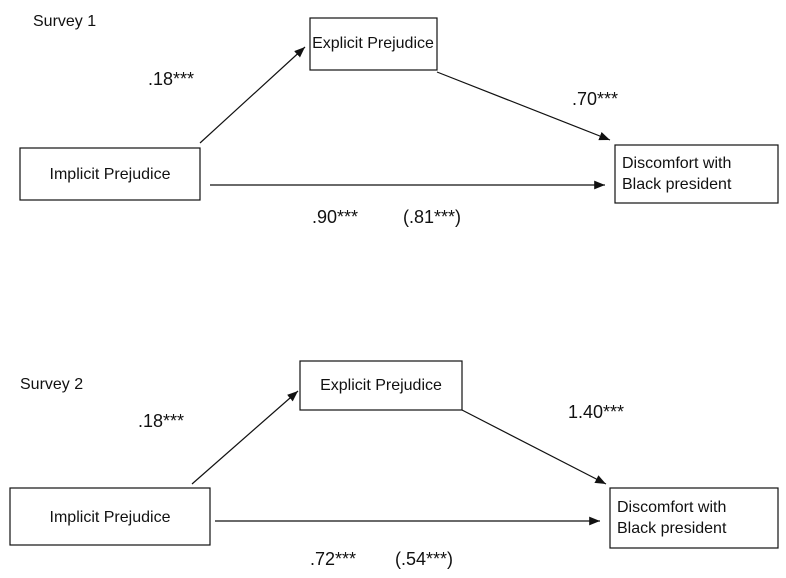  What do you see at coordinates (424, 559) in the screenshot?
I see `path-controlled: (.54***)` at bounding box center [424, 559].